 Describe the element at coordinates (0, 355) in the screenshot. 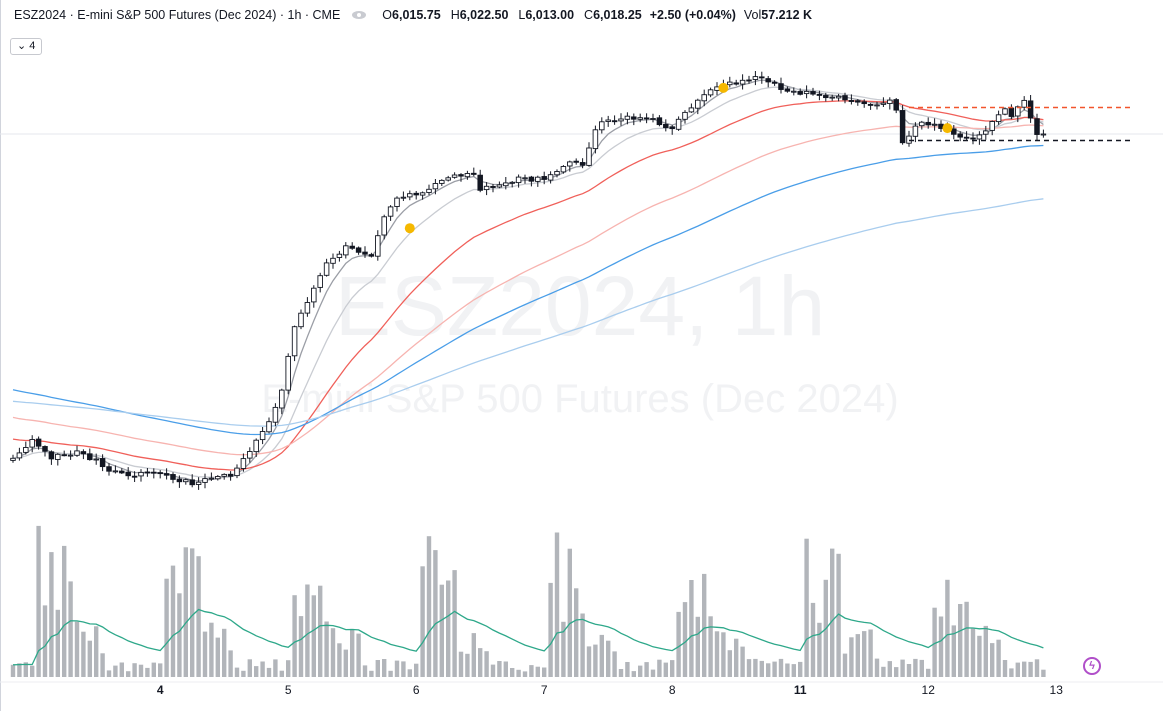

I see `chart-left-edge` at that location.